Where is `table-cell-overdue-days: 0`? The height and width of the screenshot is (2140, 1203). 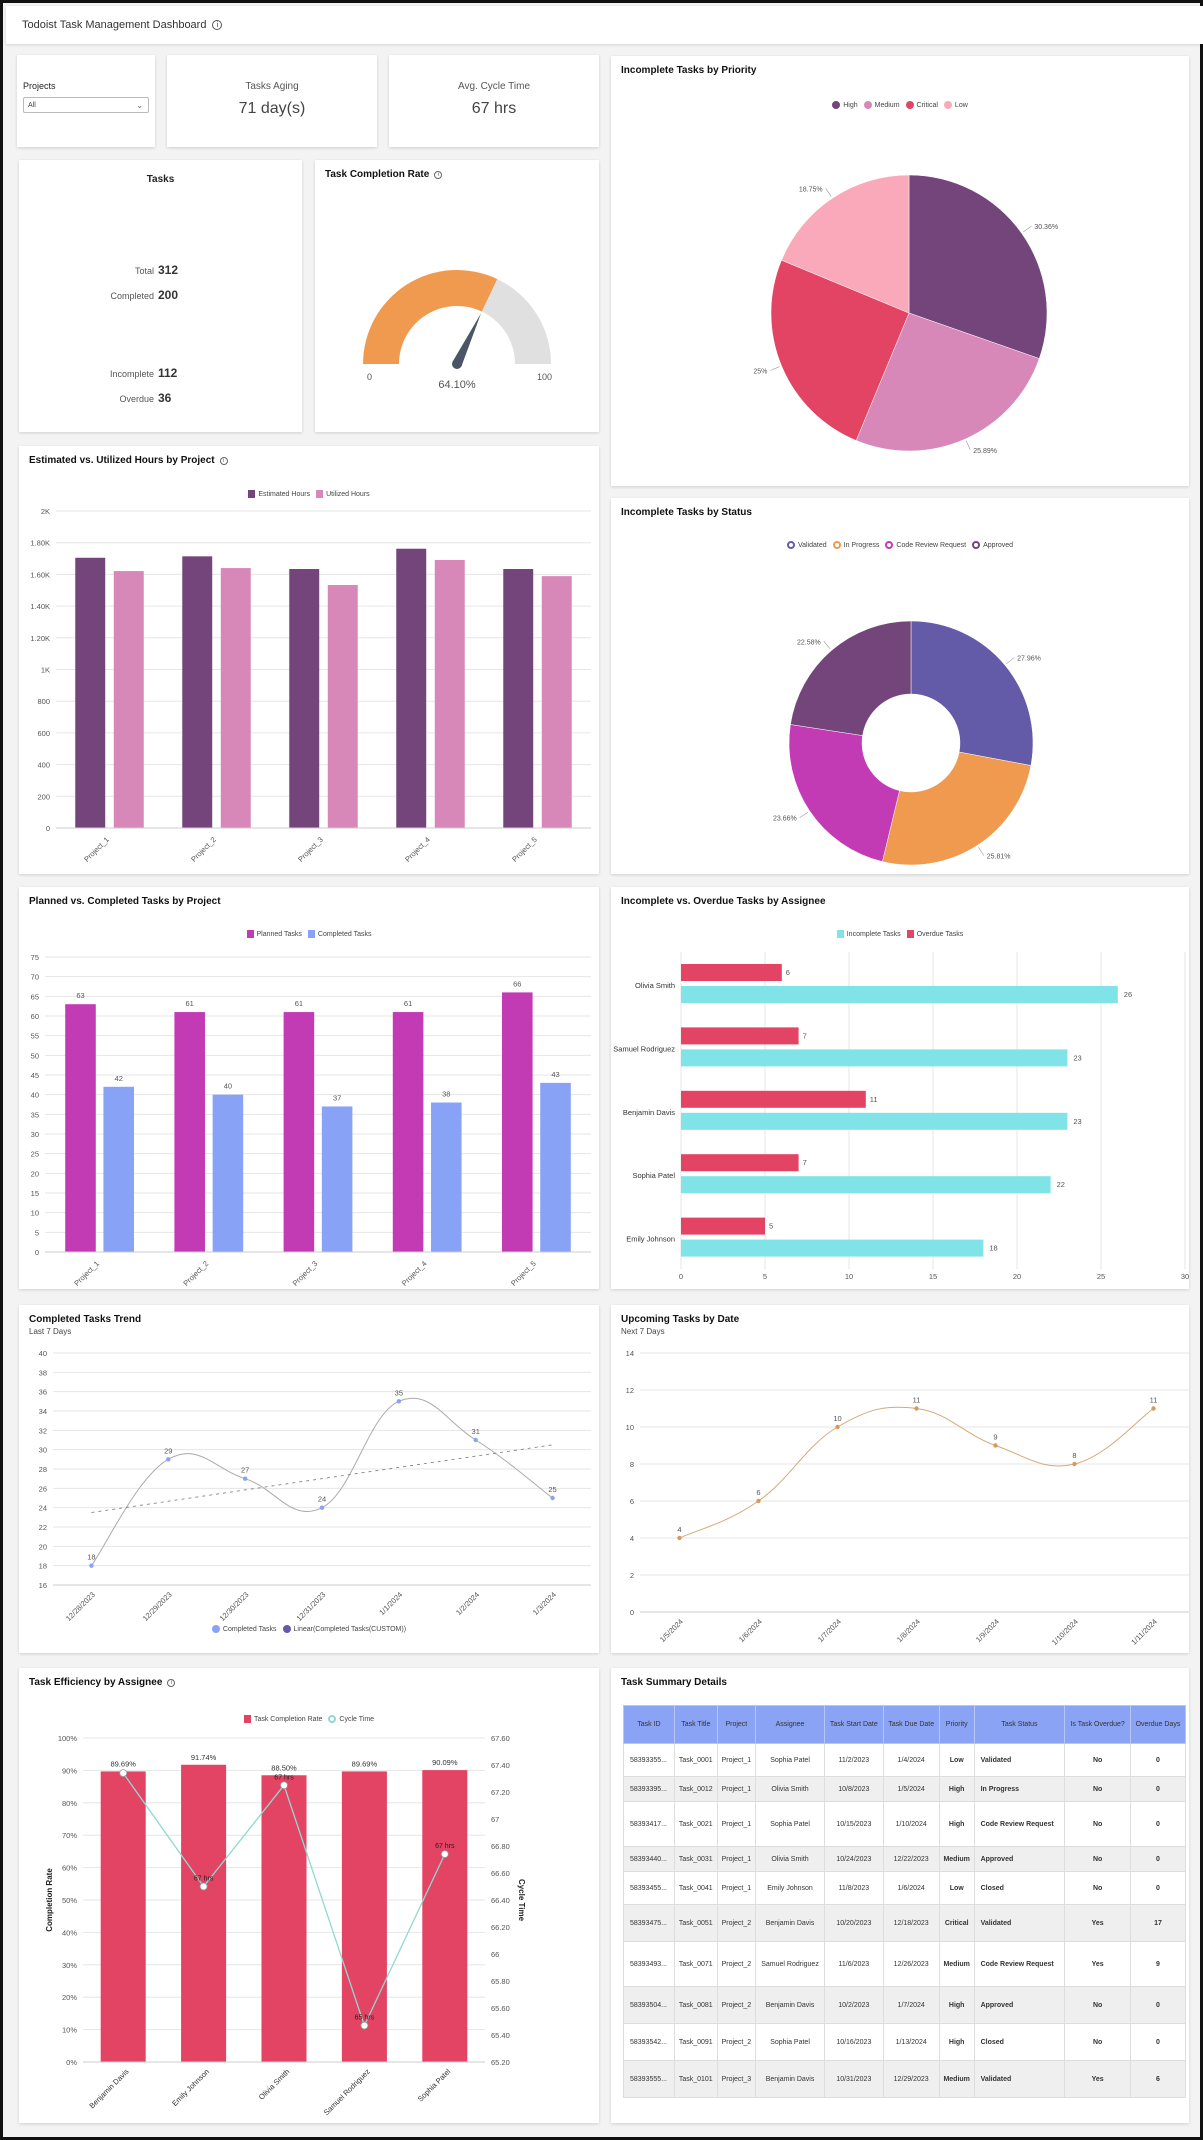 table-cell-overdue-days: 0 is located at coordinates (1158, 1824).